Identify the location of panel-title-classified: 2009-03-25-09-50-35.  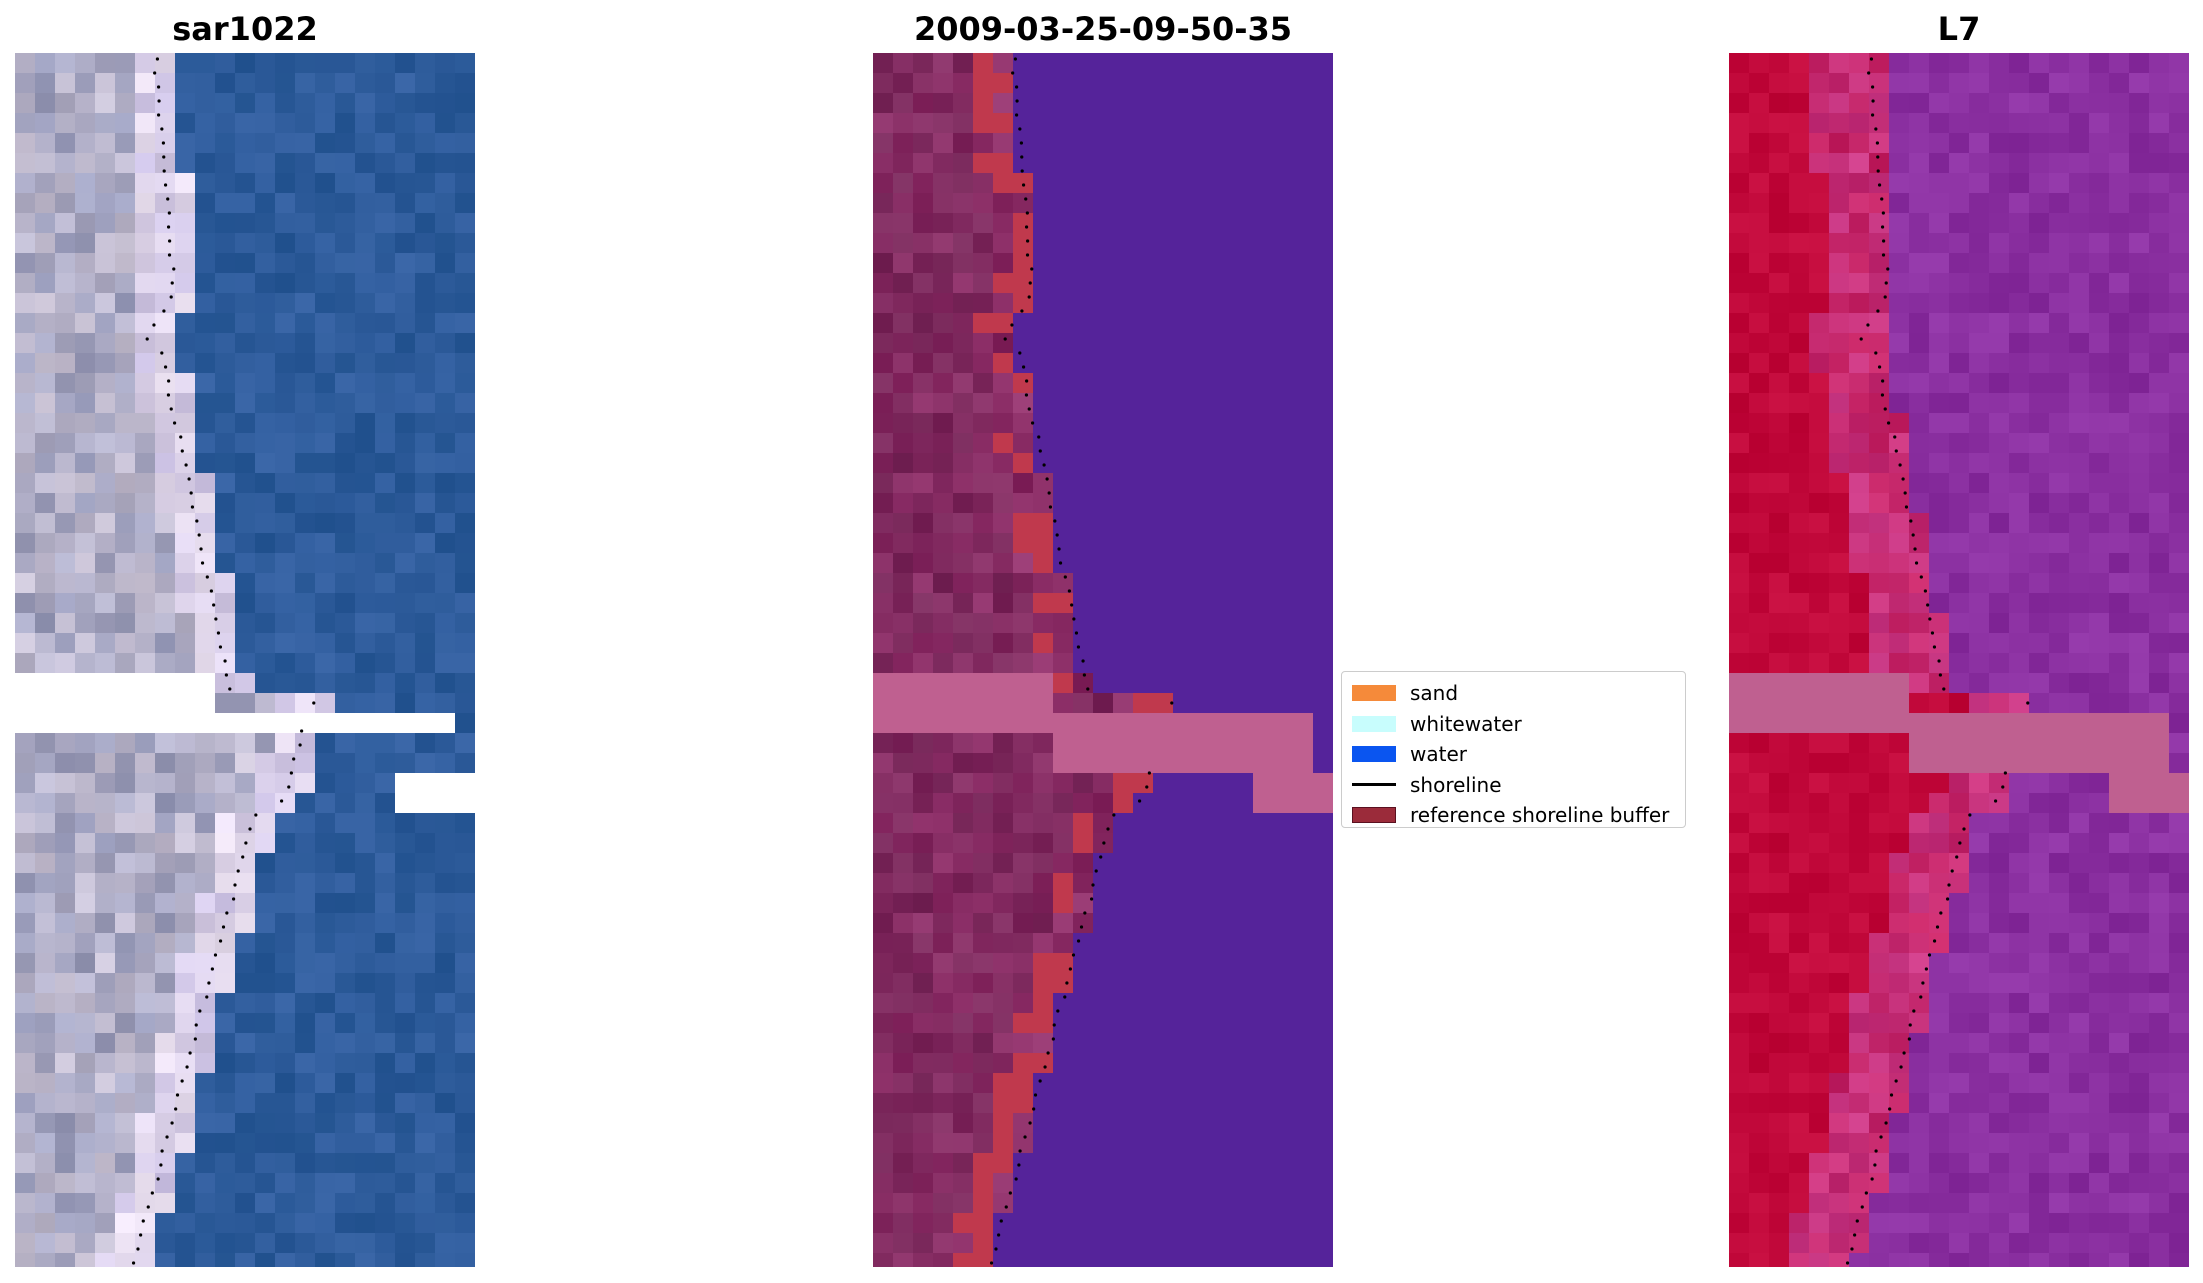
(1103, 29).